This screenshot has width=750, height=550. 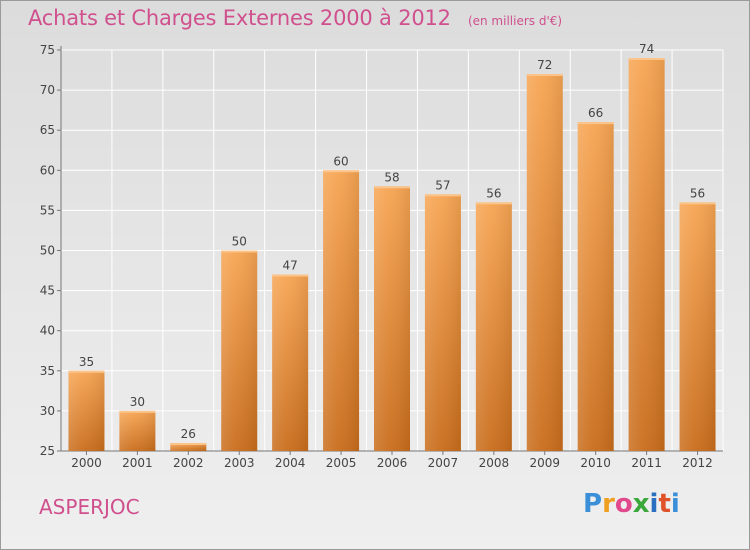 What do you see at coordinates (664, 504) in the screenshot?
I see `logo-letter: t` at bounding box center [664, 504].